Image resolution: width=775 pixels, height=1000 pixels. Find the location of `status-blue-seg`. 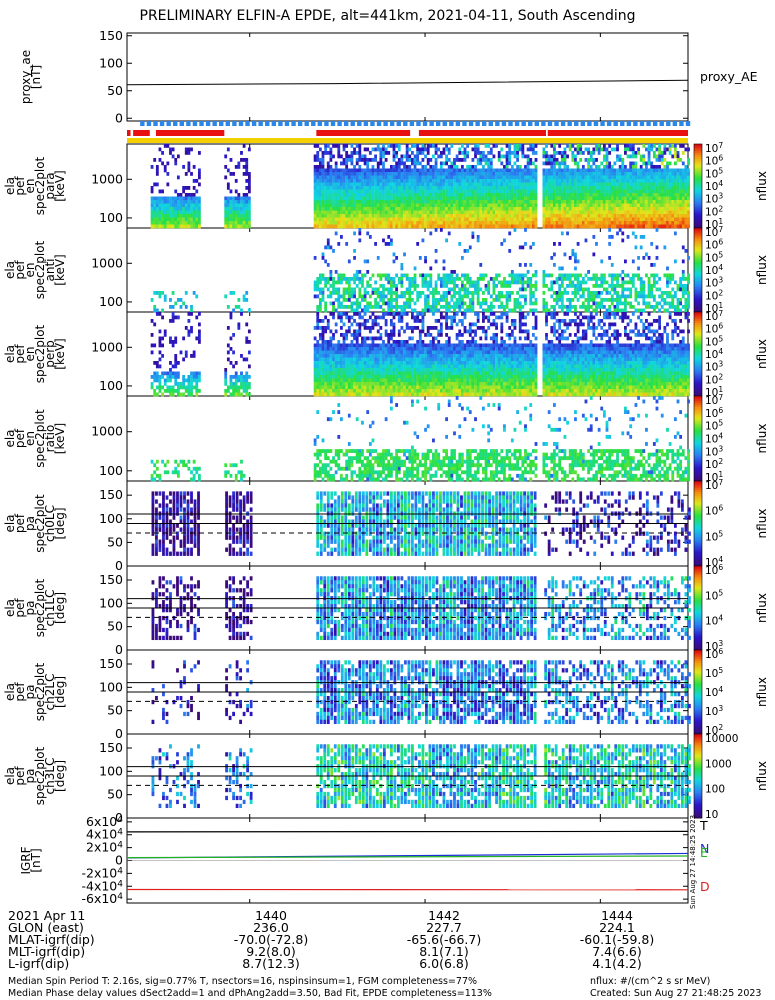

status-blue-seg is located at coordinates (234, 123).